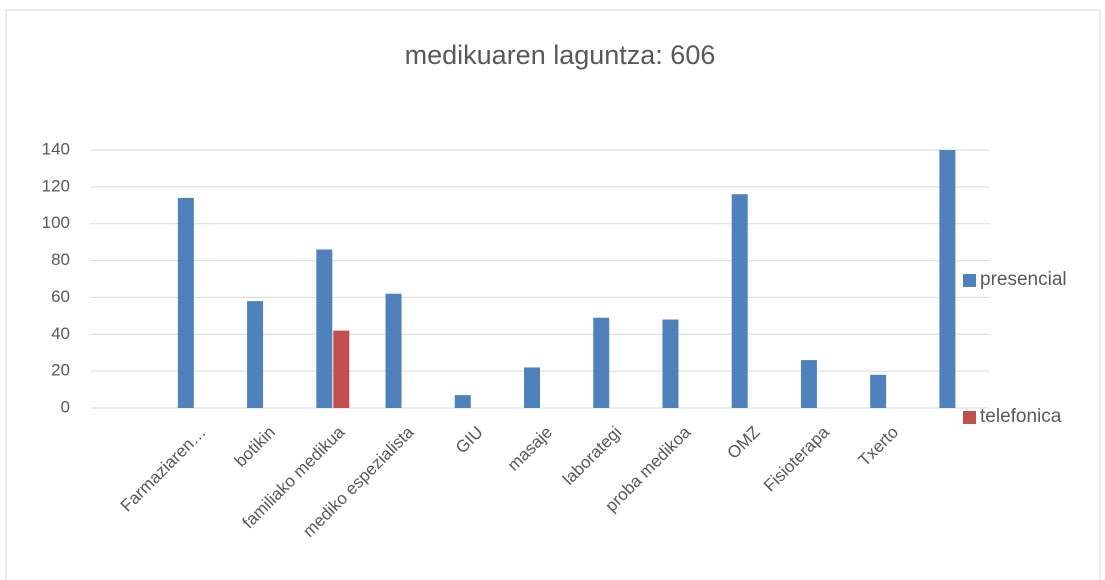 This screenshot has width=1105, height=580. Describe the element at coordinates (60, 370) in the screenshot. I see `y-tick-label: 20` at that location.